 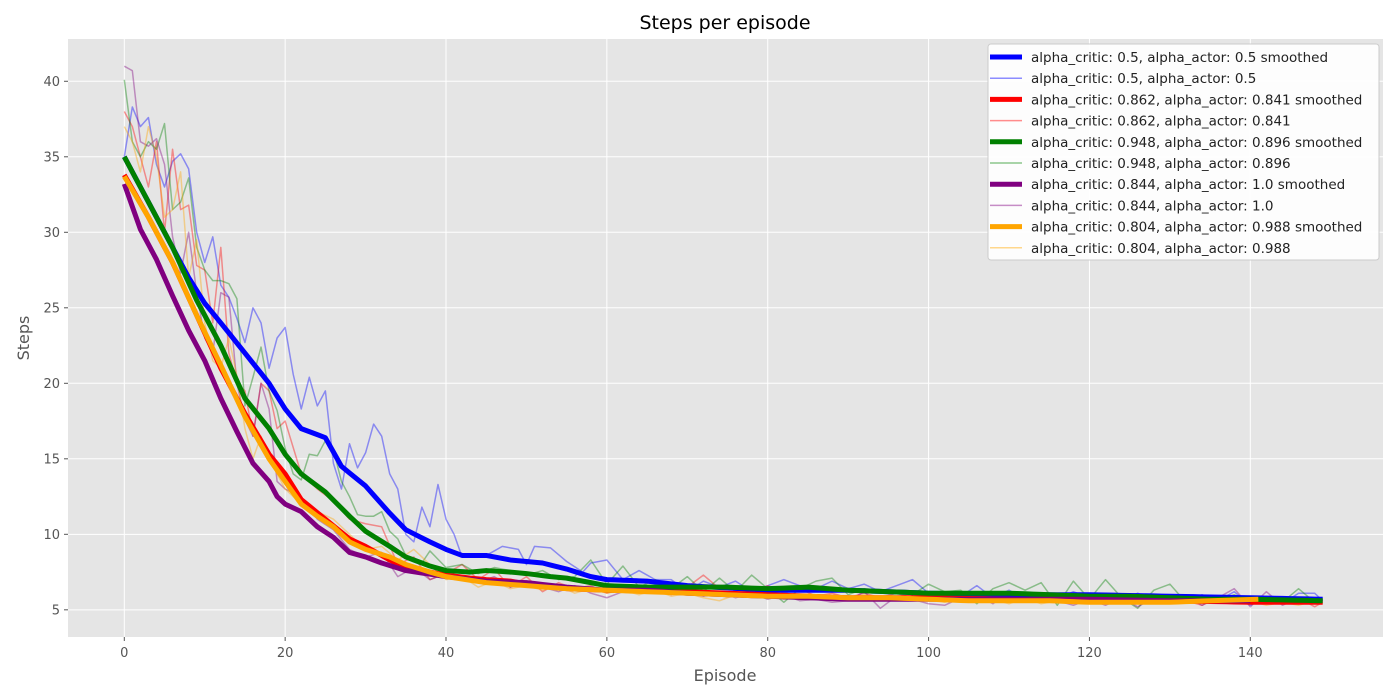 What do you see at coordinates (55, 346) in the screenshot?
I see `y-axis-ticks: 5 10 15 20 25 30 35 40` at bounding box center [55, 346].